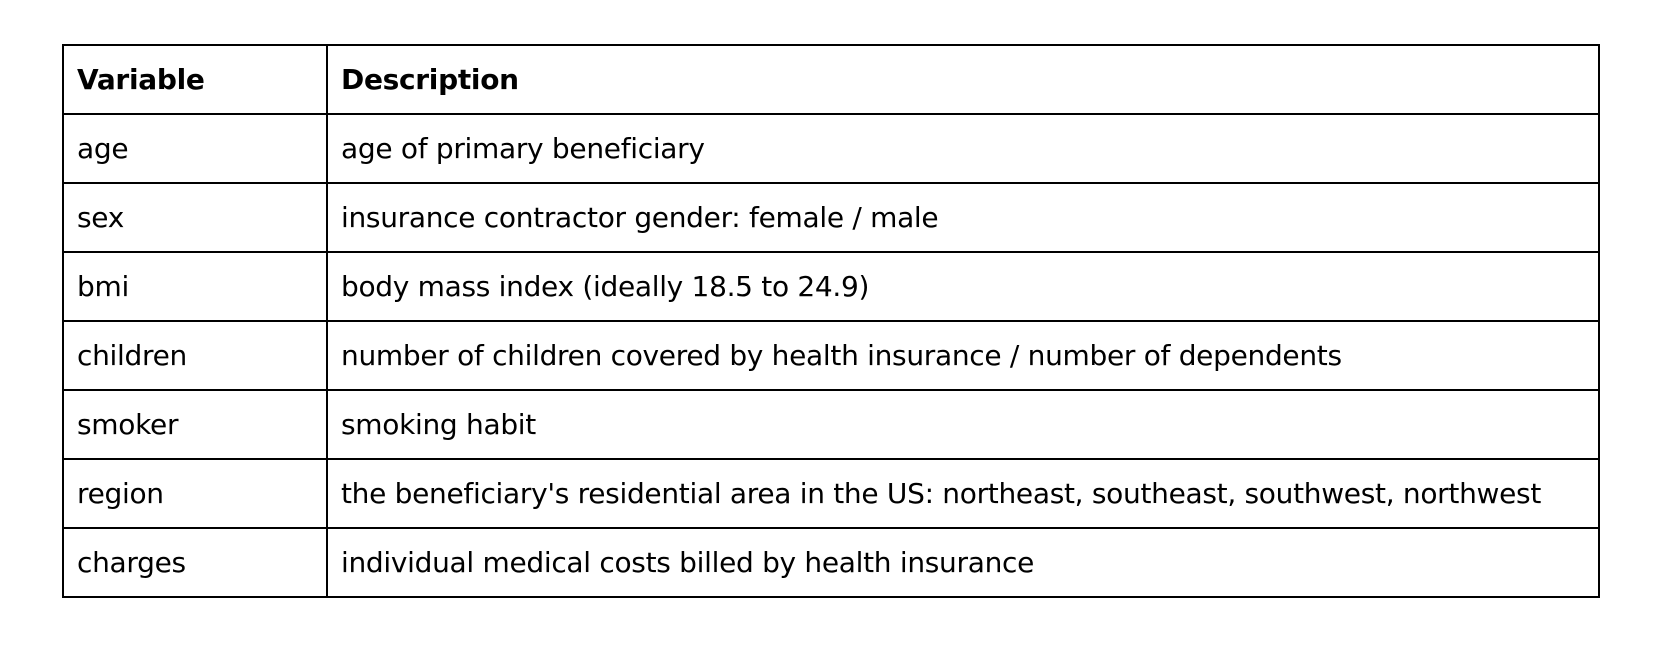 The height and width of the screenshot is (656, 1660). Describe the element at coordinates (195, 493) in the screenshot. I see `variable-cell: region` at that location.